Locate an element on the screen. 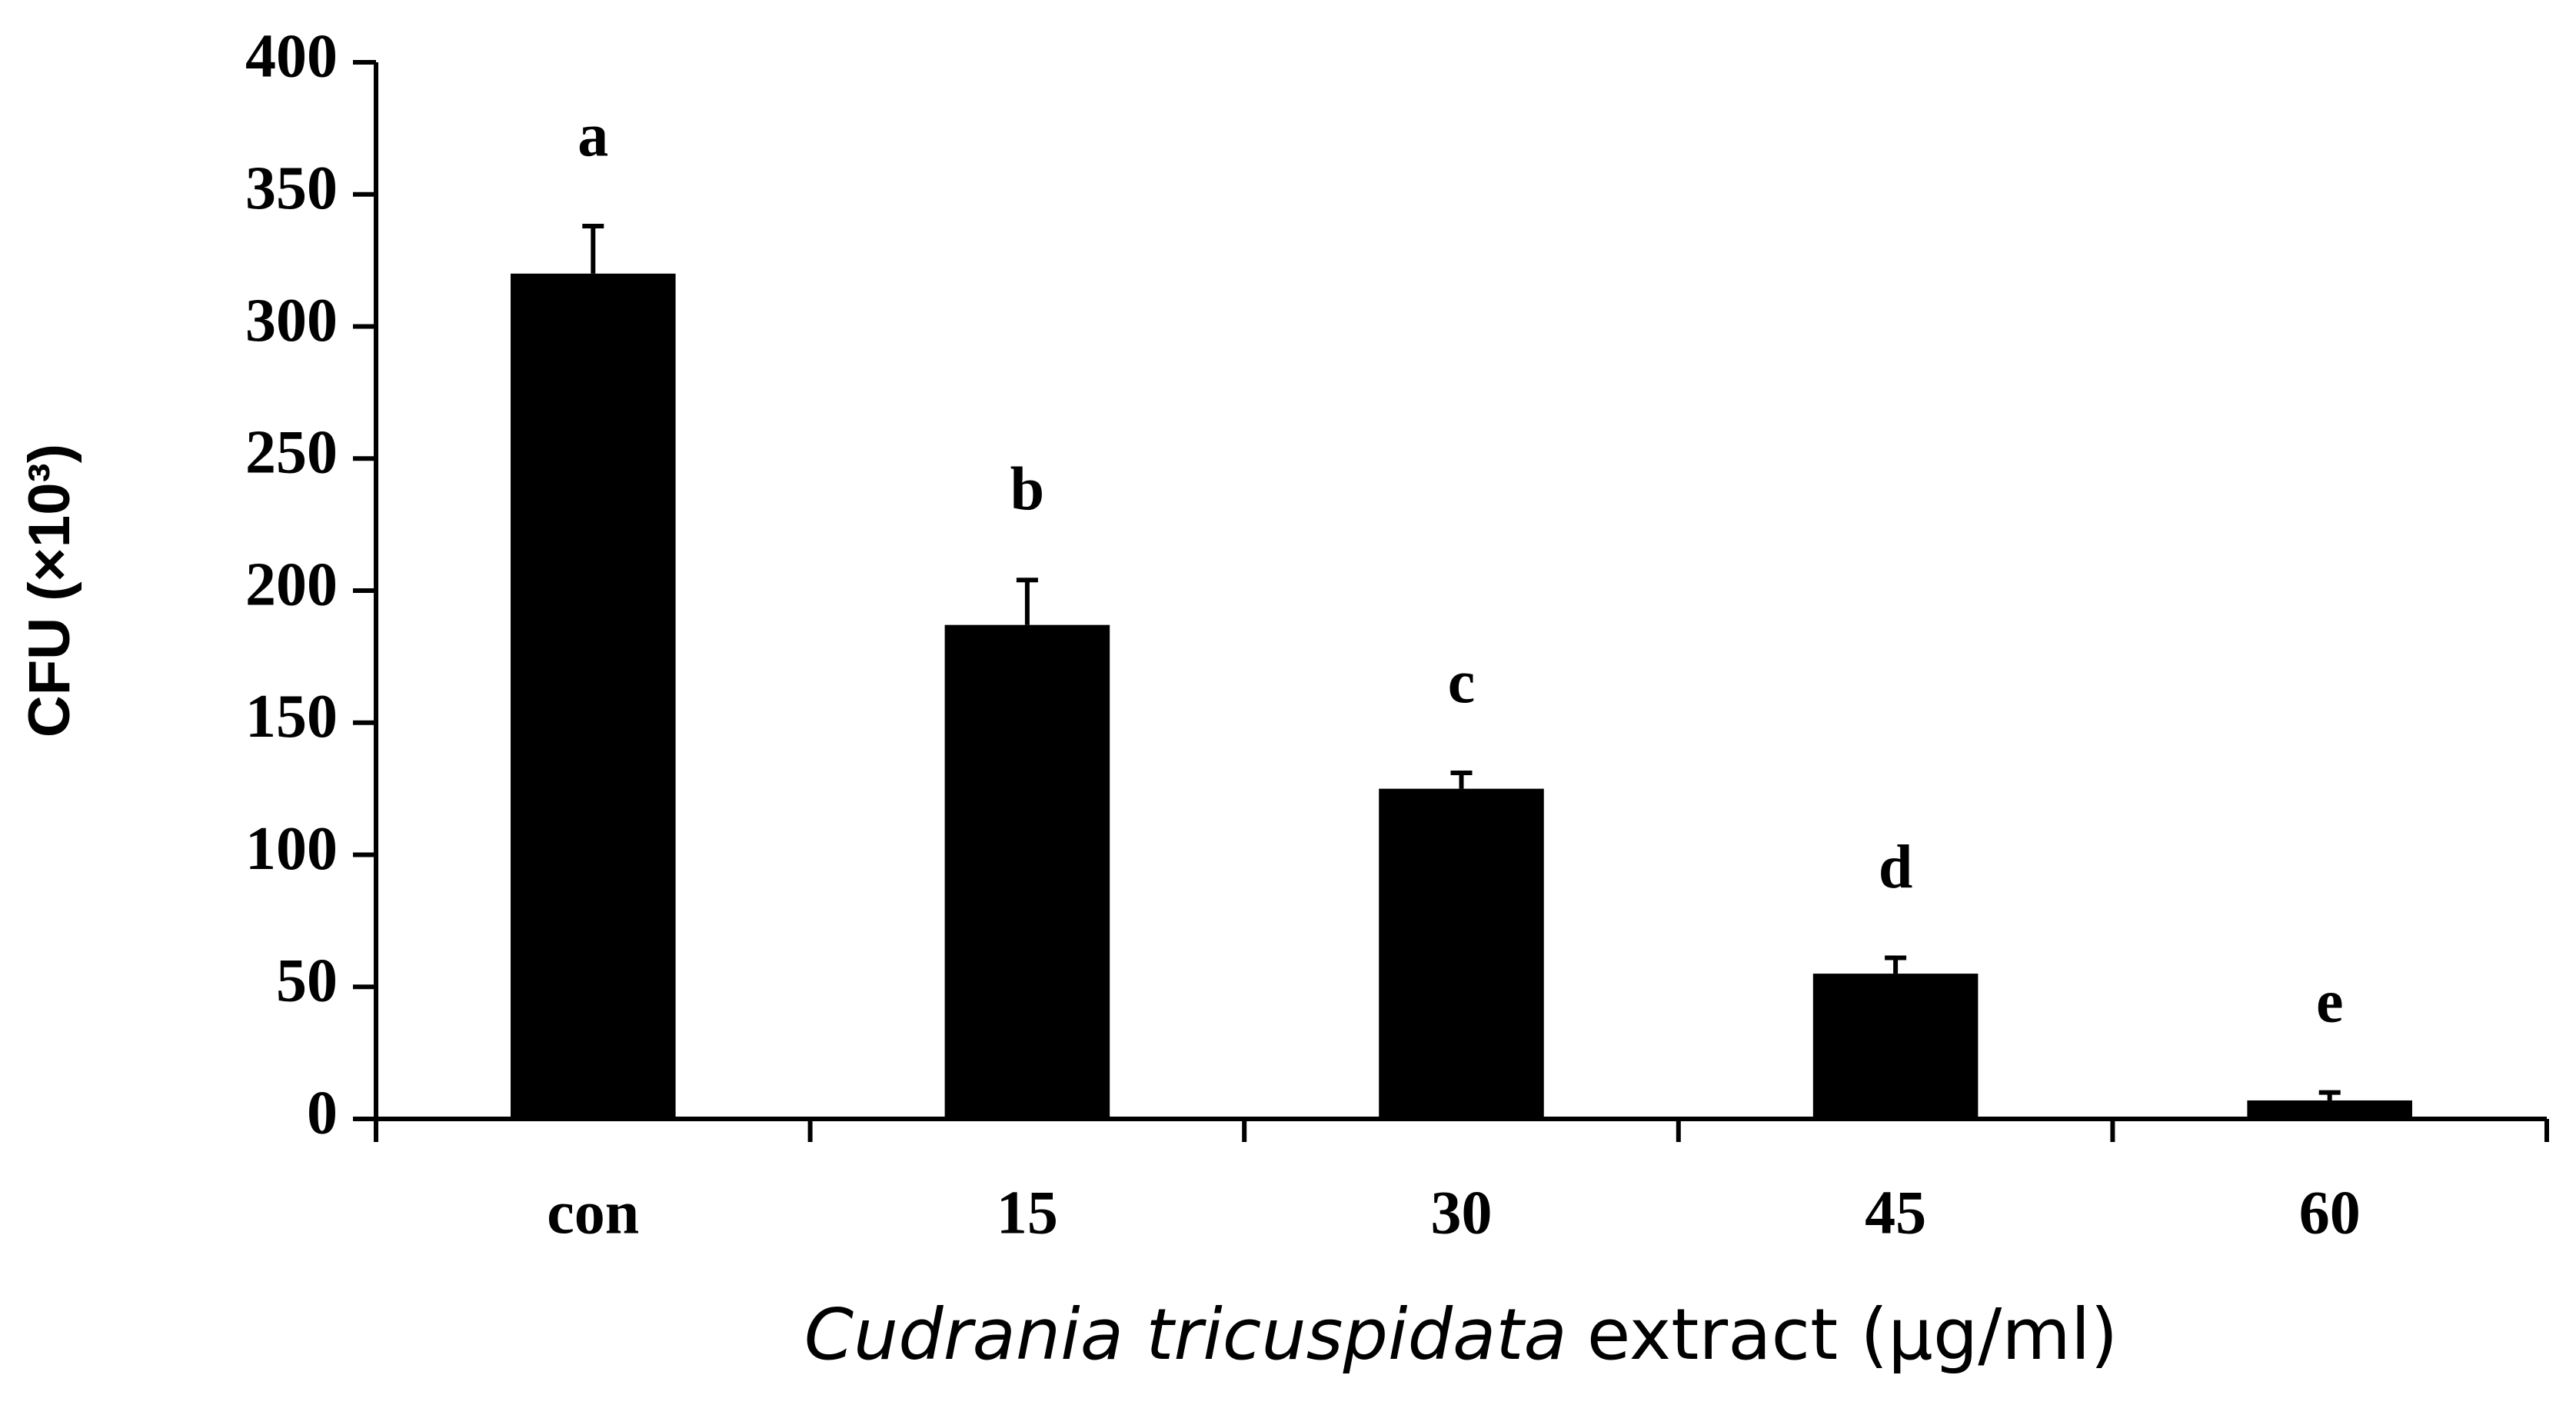  y-tick-label: 350 is located at coordinates (291, 188).